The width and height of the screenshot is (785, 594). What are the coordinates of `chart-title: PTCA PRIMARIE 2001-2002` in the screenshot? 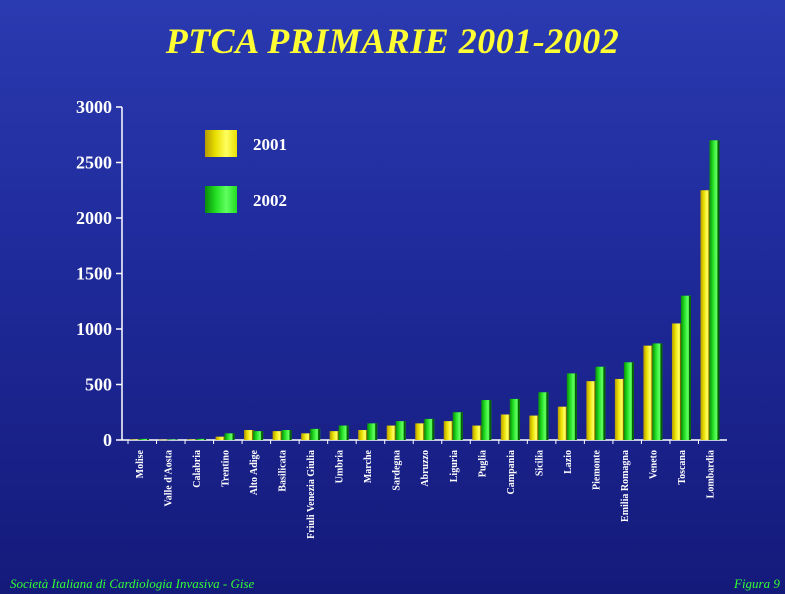 It's located at (392, 41).